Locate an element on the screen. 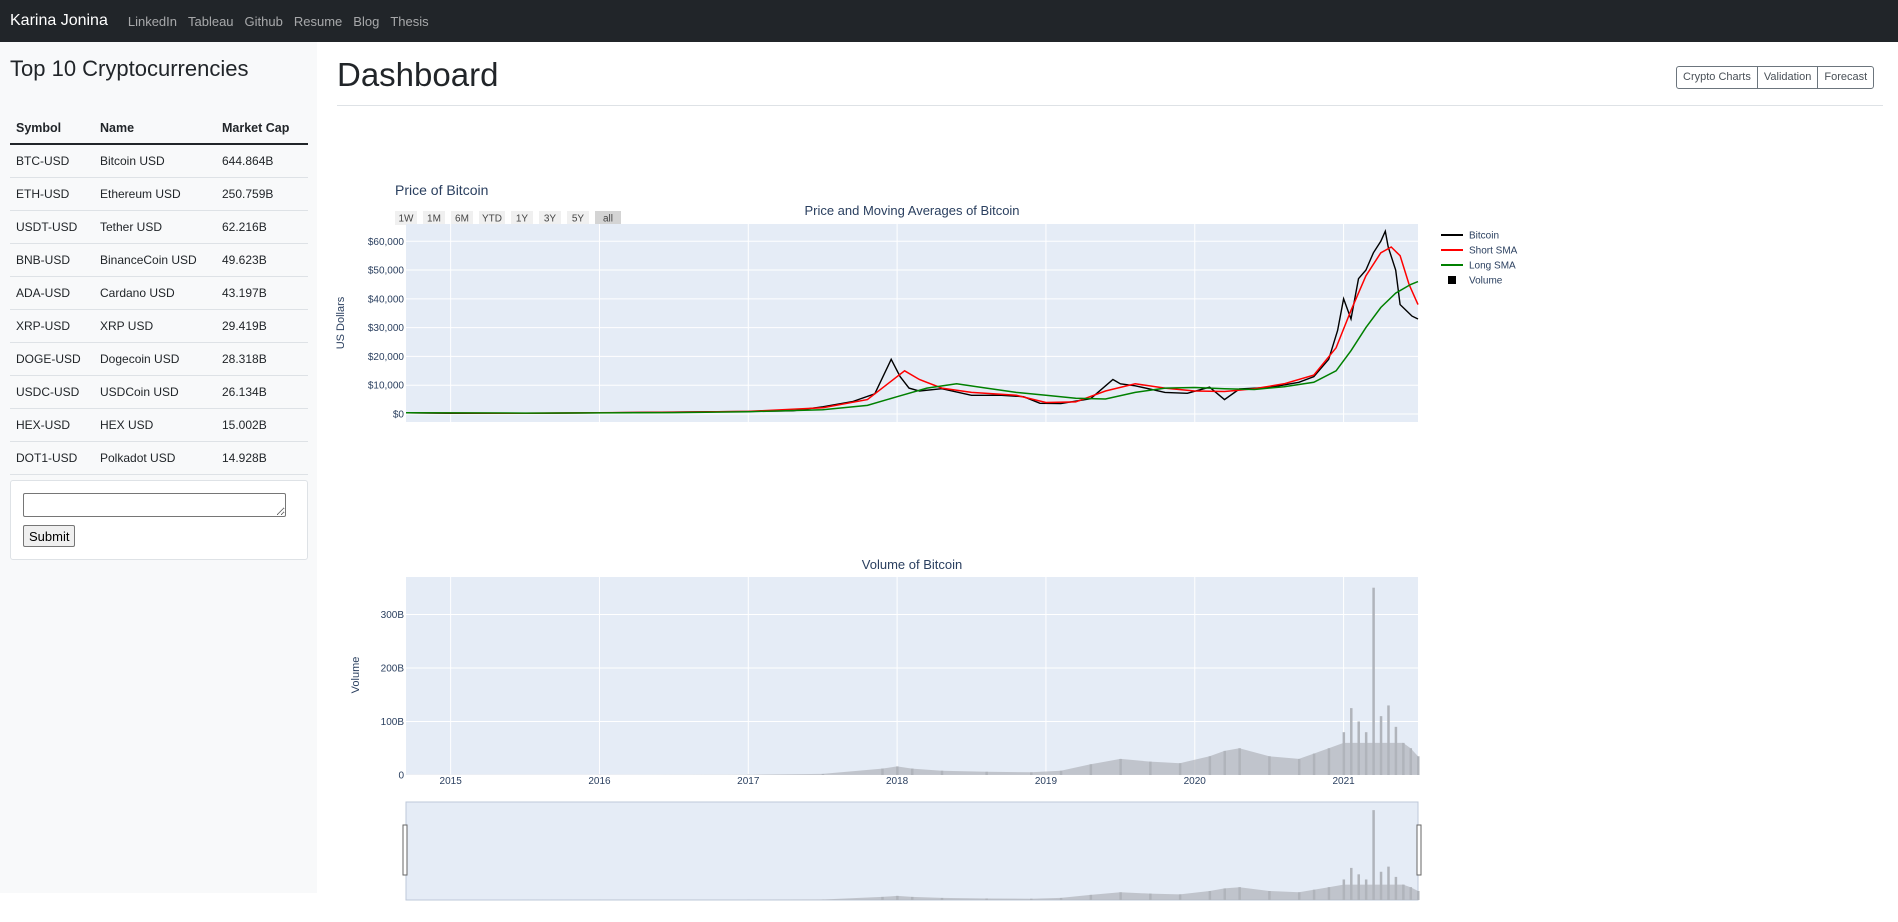 The height and width of the screenshot is (922, 1898). price-y-tick: $50,000 is located at coordinates (386, 271).